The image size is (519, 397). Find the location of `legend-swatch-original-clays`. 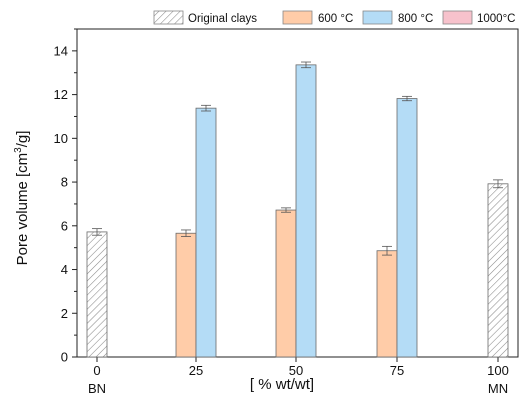

legend-swatch-original-clays is located at coordinates (168, 17).